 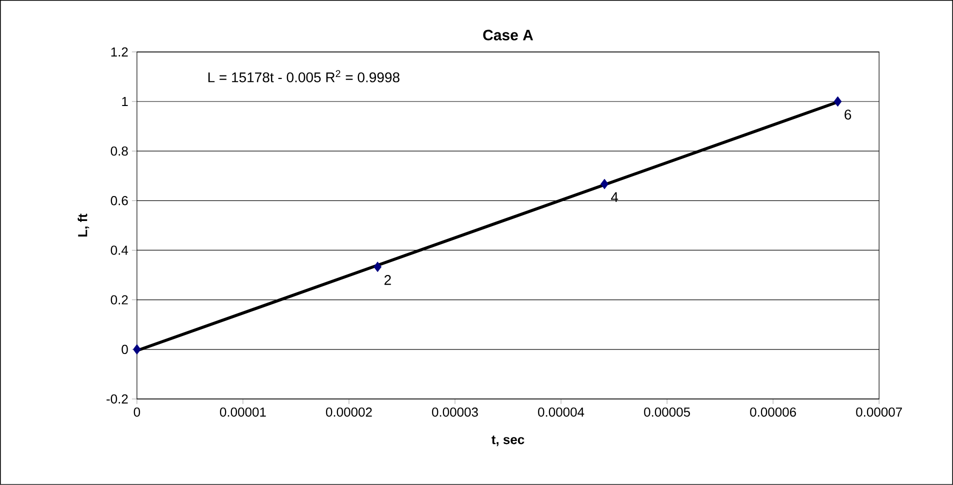 What do you see at coordinates (387, 280) in the screenshot?
I see `annotation: 2` at bounding box center [387, 280].